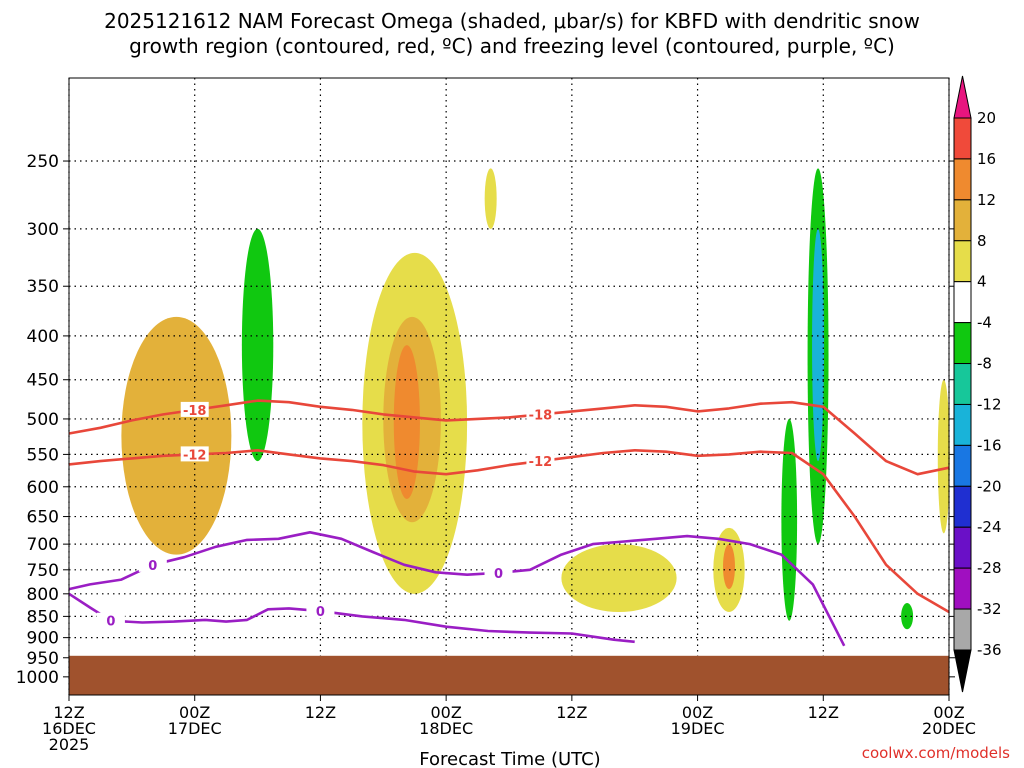  What do you see at coordinates (962, 671) in the screenshot?
I see `colorbar-bottom-triangle` at bounding box center [962, 671].